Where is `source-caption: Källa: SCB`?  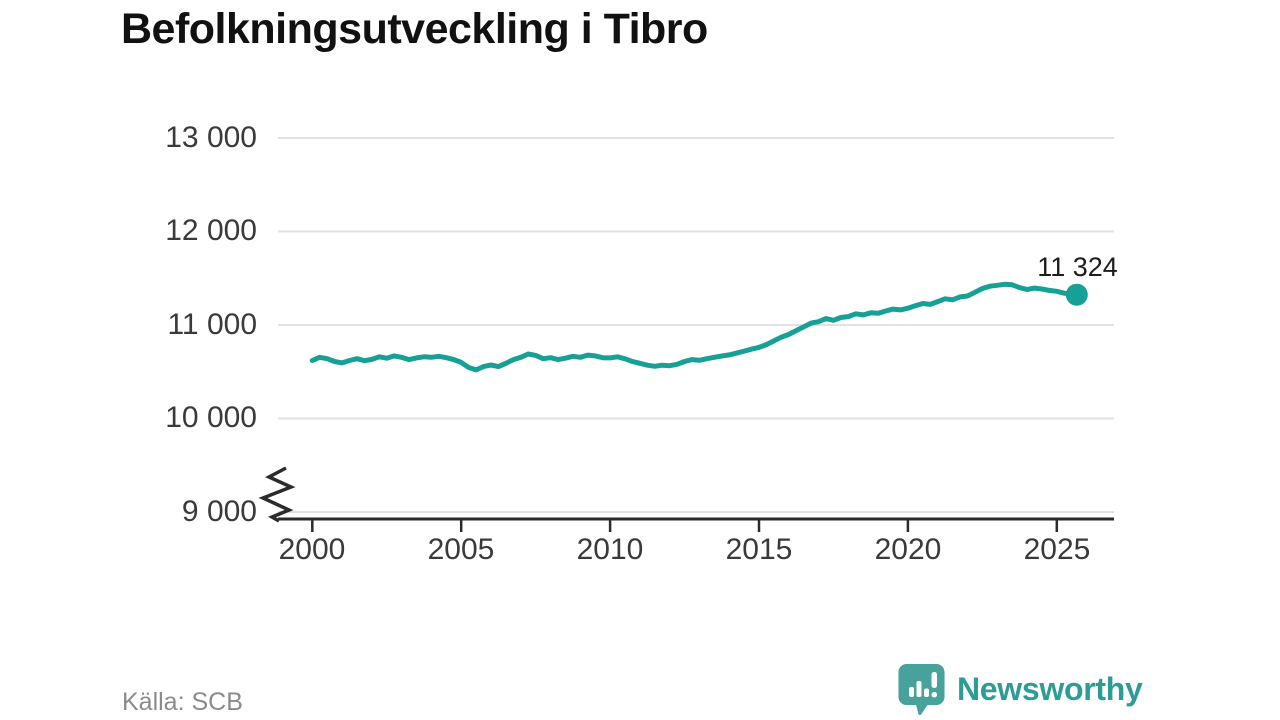
source-caption: Källa: SCB is located at coordinates (182, 702).